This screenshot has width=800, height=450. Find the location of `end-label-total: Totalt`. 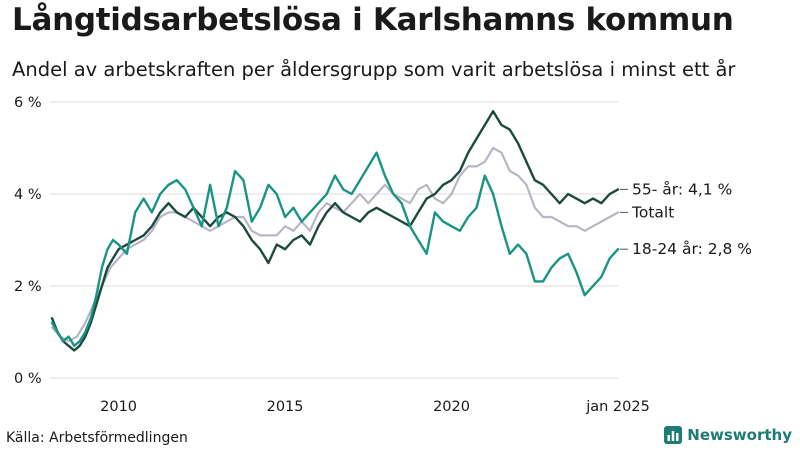

end-label-total: Totalt is located at coordinates (652, 212).